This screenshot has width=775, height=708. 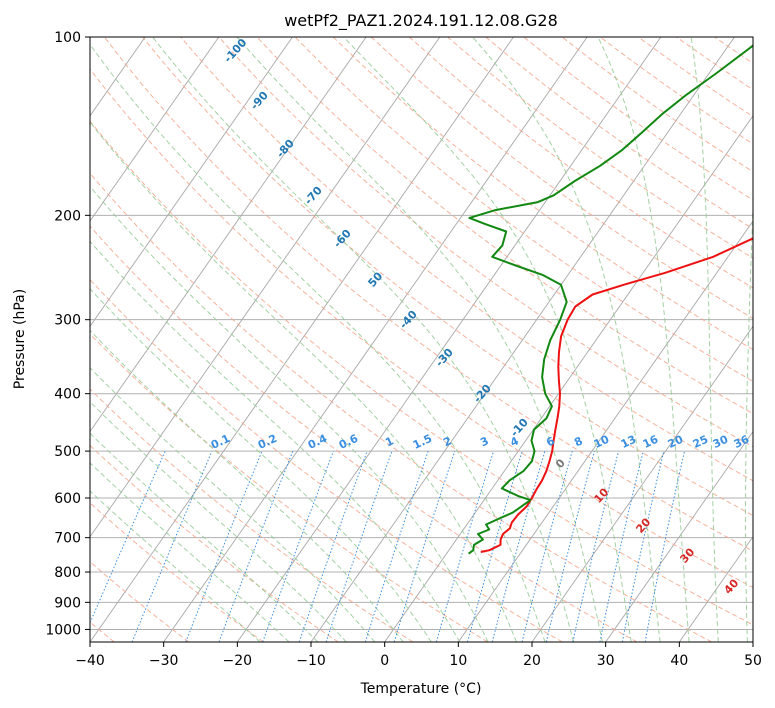 What do you see at coordinates (628, 442) in the screenshot?
I see `mixing-ratio-label: 13` at bounding box center [628, 442].